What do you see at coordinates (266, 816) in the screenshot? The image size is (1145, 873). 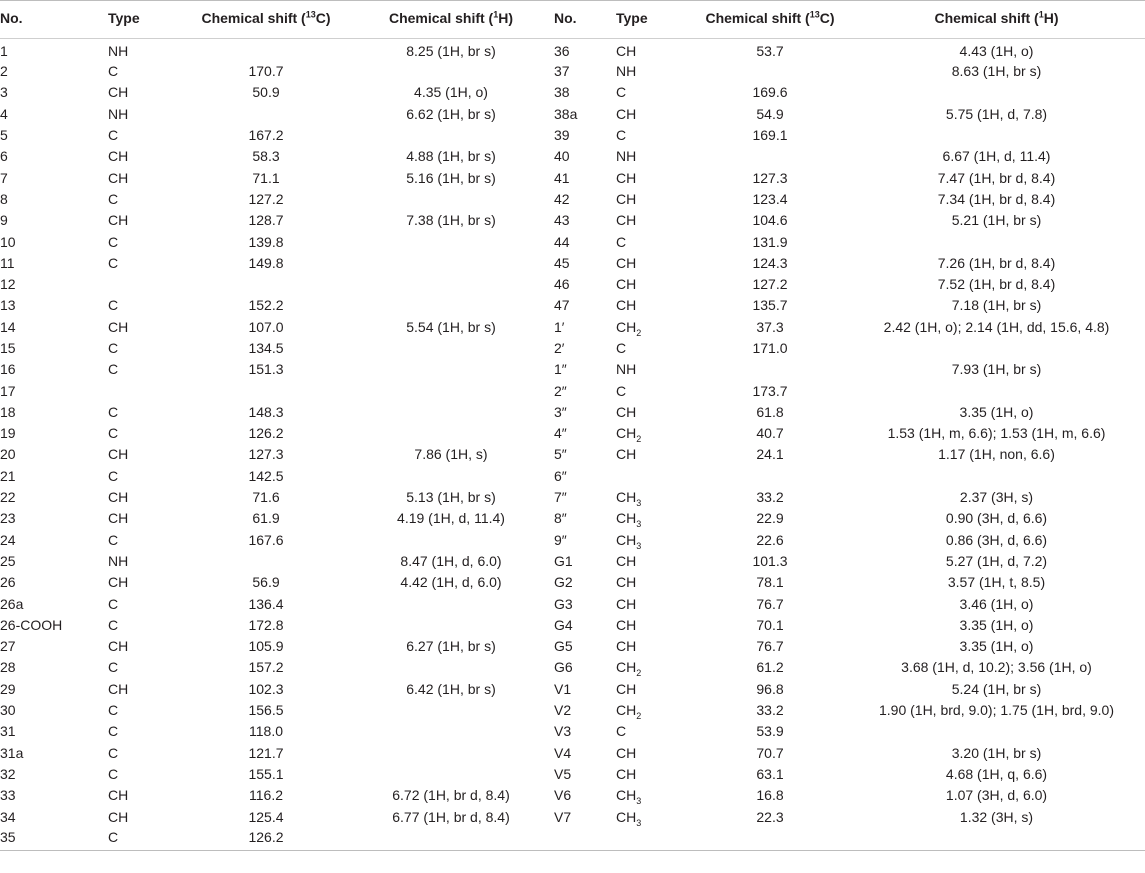 I see `cell-c13-shift-text: 125.4` at bounding box center [266, 816].